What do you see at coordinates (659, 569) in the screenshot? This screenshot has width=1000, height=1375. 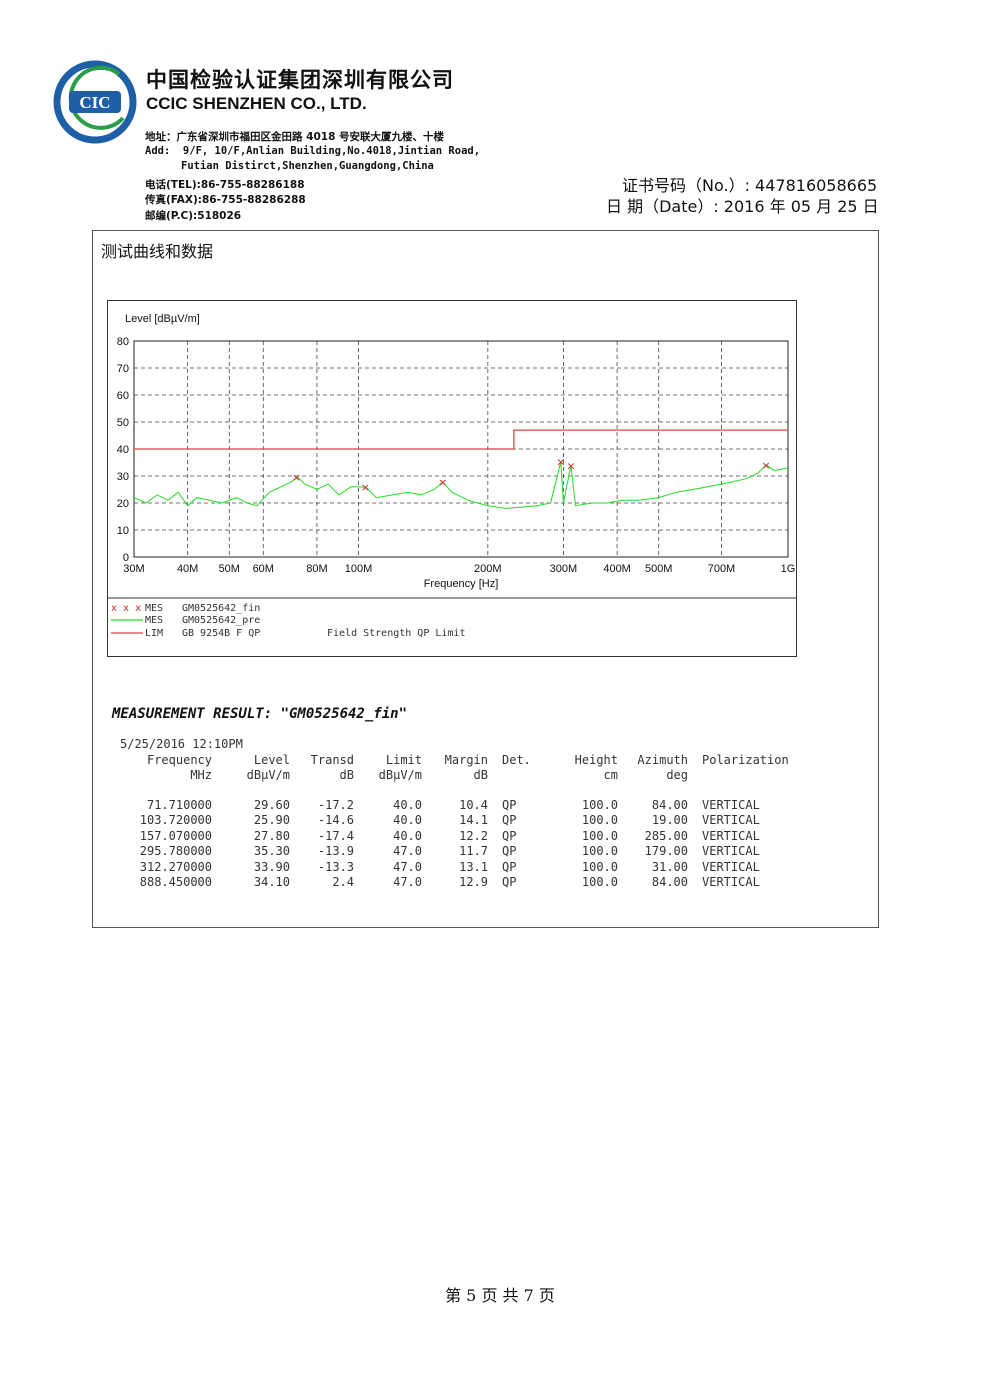 I see `x-tick-label: 500M` at bounding box center [659, 569].